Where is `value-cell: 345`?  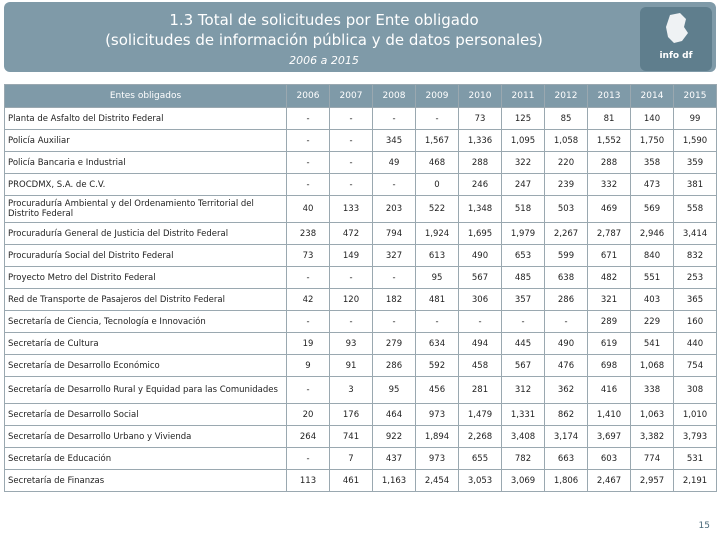 value-cell: 345 is located at coordinates (394, 140).